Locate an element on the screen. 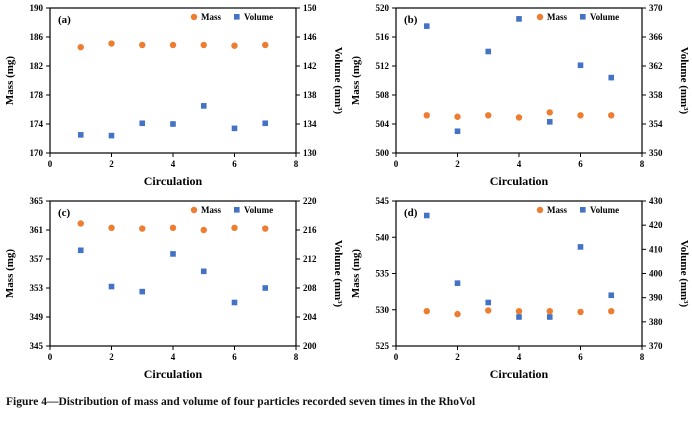 Image resolution: width=692 pixels, height=428 pixels. y-left-tick-label: 520 is located at coordinates (383, 8).